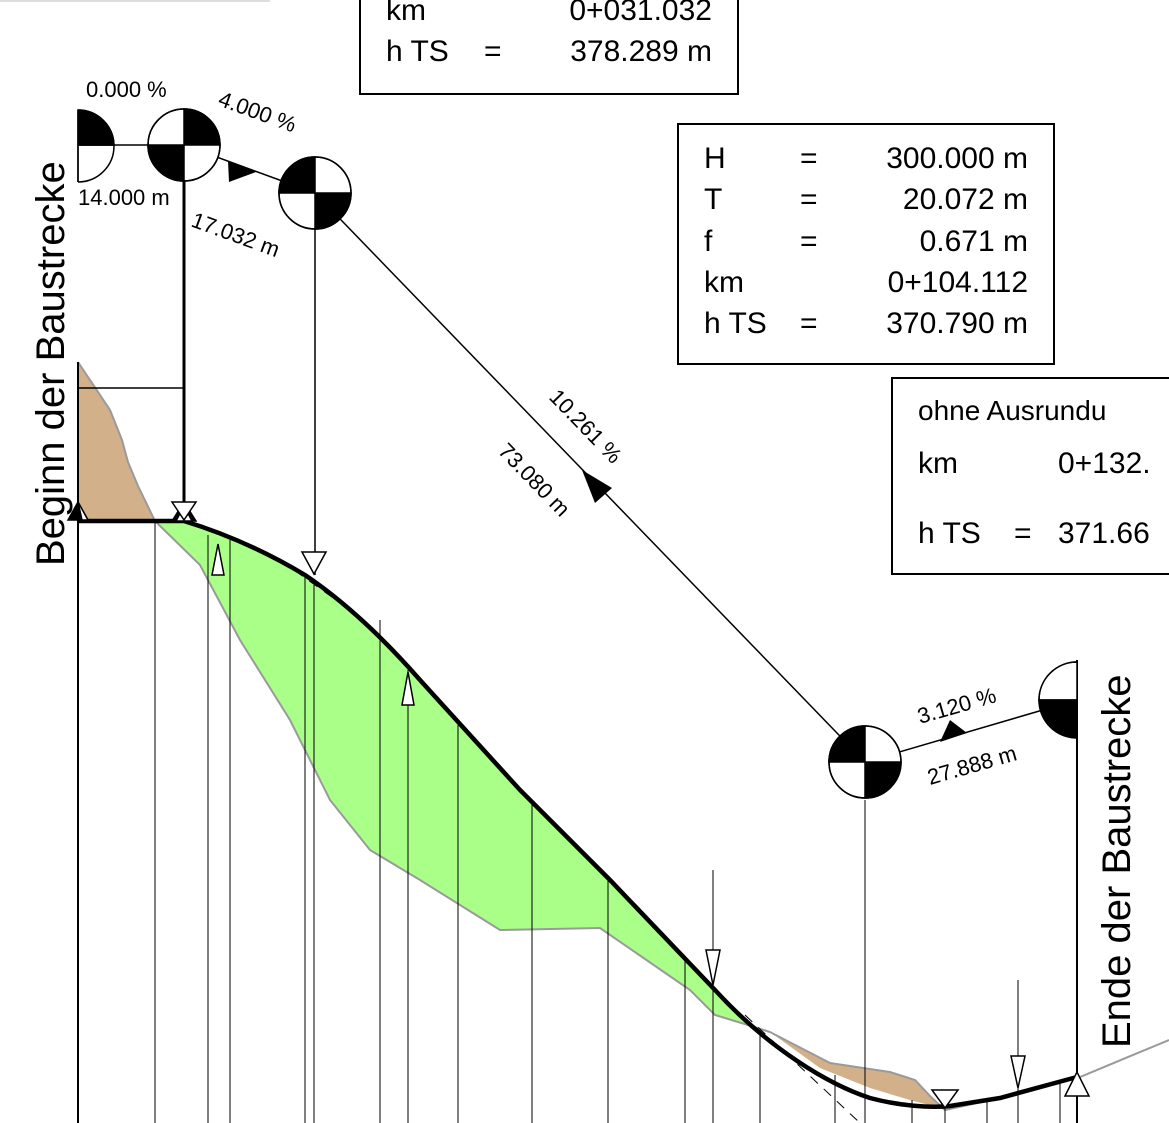 The width and height of the screenshot is (1169, 1123). What do you see at coordinates (713, 199) in the screenshot?
I see `curve-t-label: T` at bounding box center [713, 199].